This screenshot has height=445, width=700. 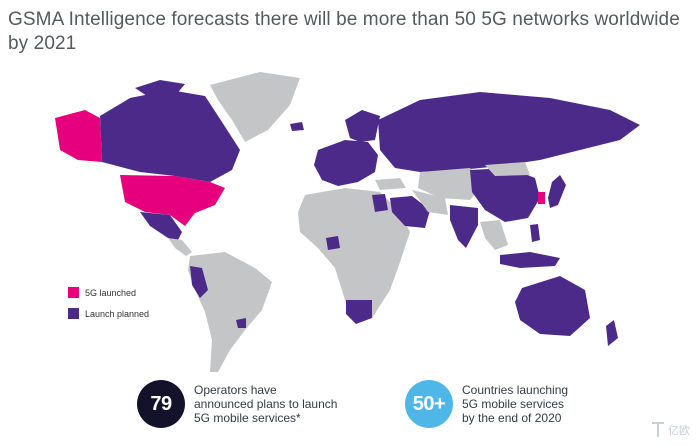 I want to click on stat-countries-value: 50+, so click(x=429, y=403).